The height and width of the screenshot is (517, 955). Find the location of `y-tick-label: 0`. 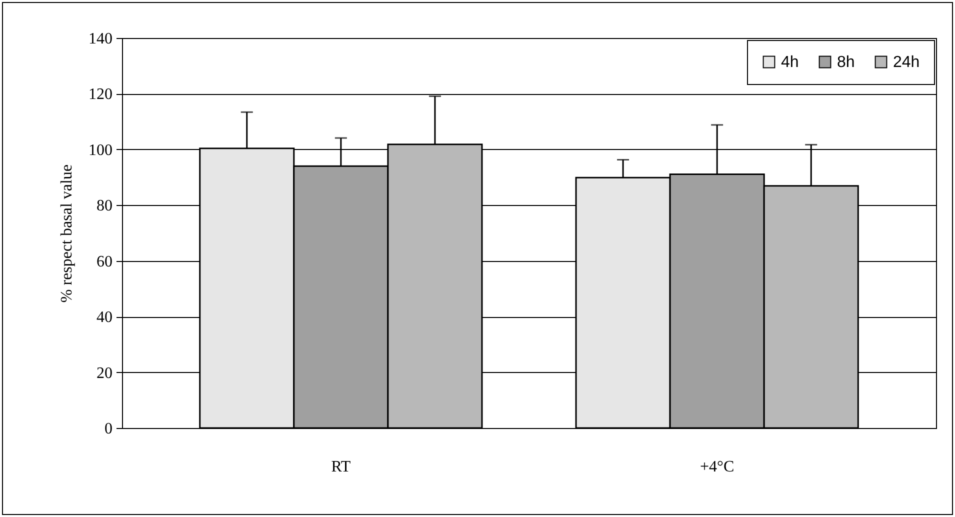

y-tick-label: 0 is located at coordinates (108, 429).